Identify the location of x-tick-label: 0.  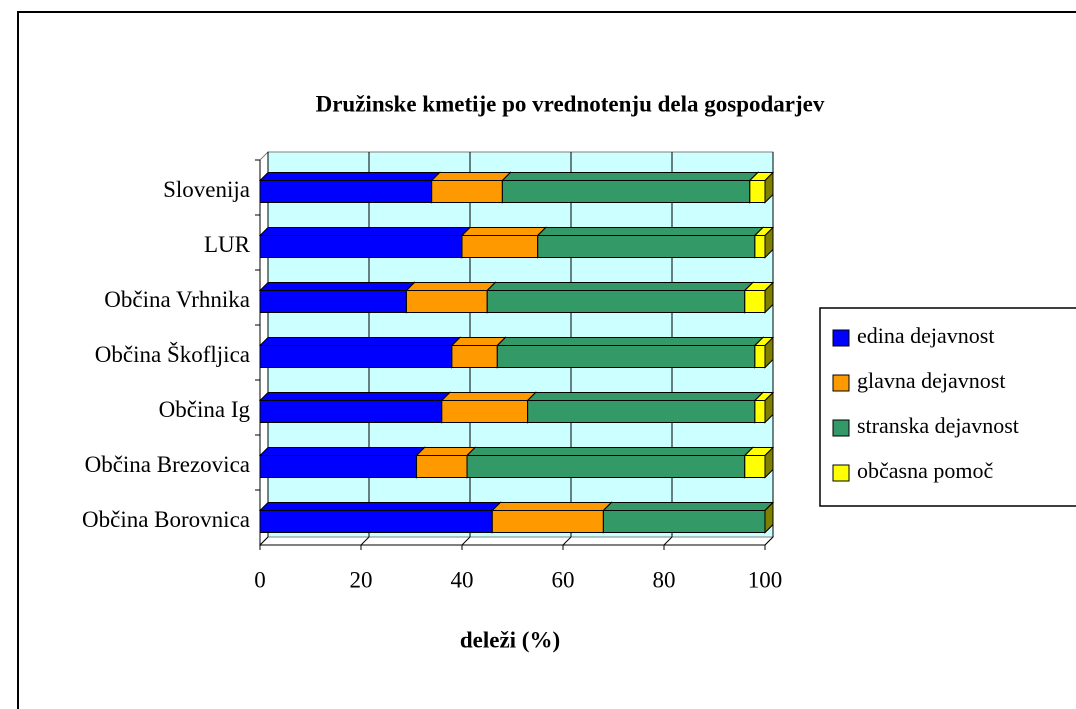
(260, 579).